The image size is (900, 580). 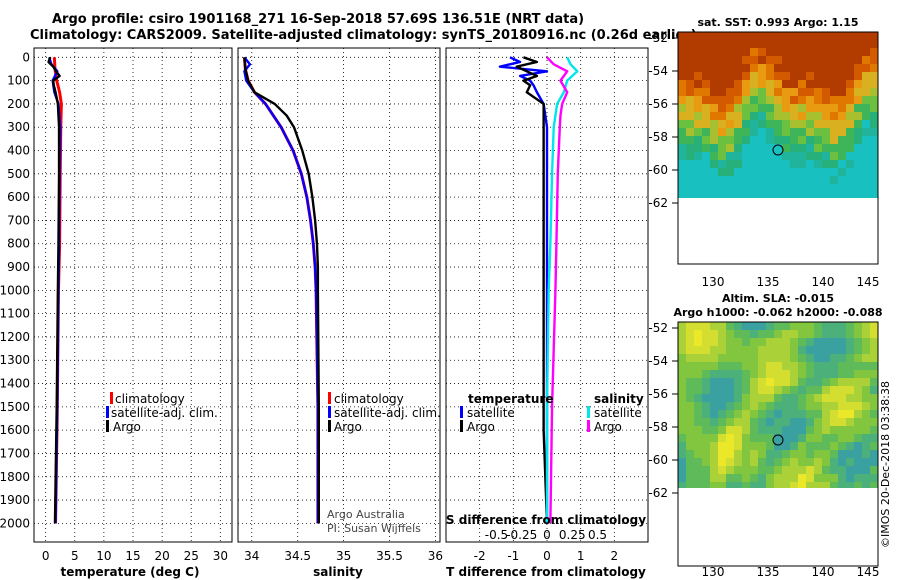 I want to click on difference-ticks: -2 -1 0 1 2, so click(x=546, y=556).